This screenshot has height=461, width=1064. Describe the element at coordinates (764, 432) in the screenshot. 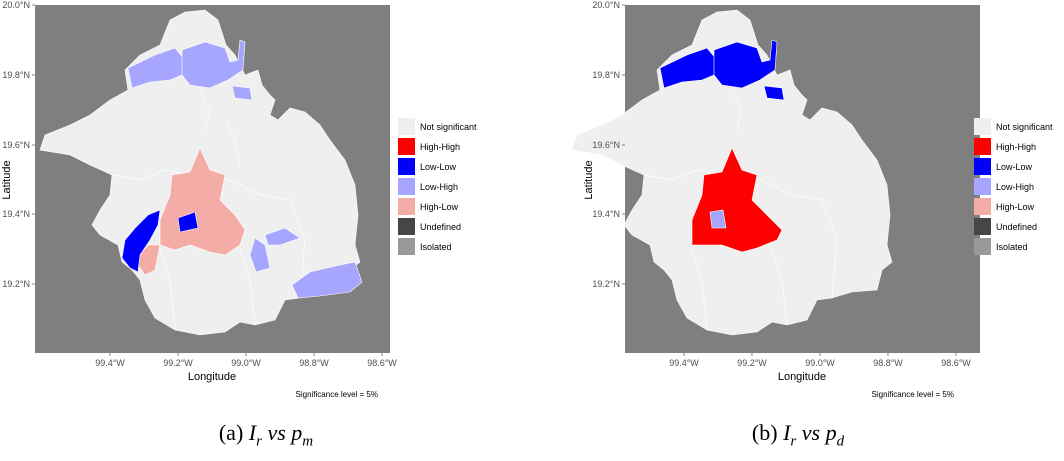

I see `caption-prefix: (b)` at that location.